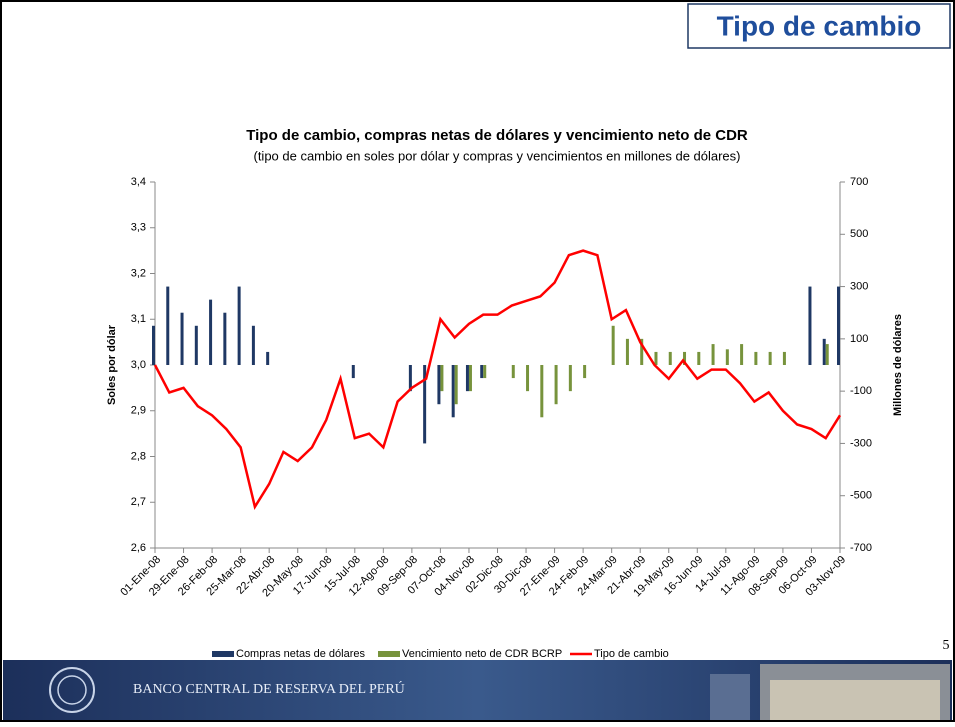  Describe the element at coordinates (138, 365) in the screenshot. I see `y-tick-label: 3,0` at that location.